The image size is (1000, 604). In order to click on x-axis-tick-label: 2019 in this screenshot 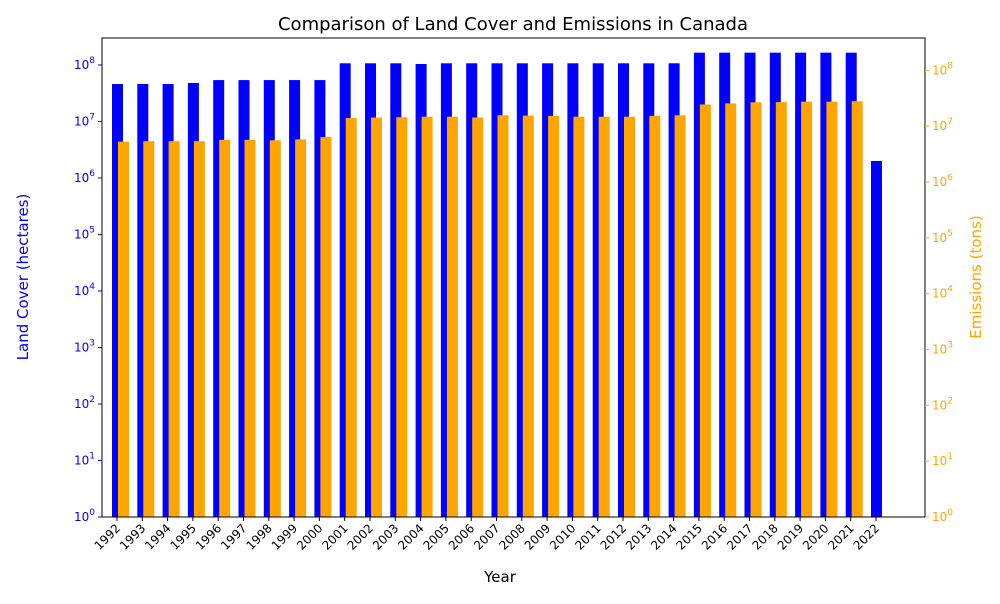, I will do `click(790, 536)`.